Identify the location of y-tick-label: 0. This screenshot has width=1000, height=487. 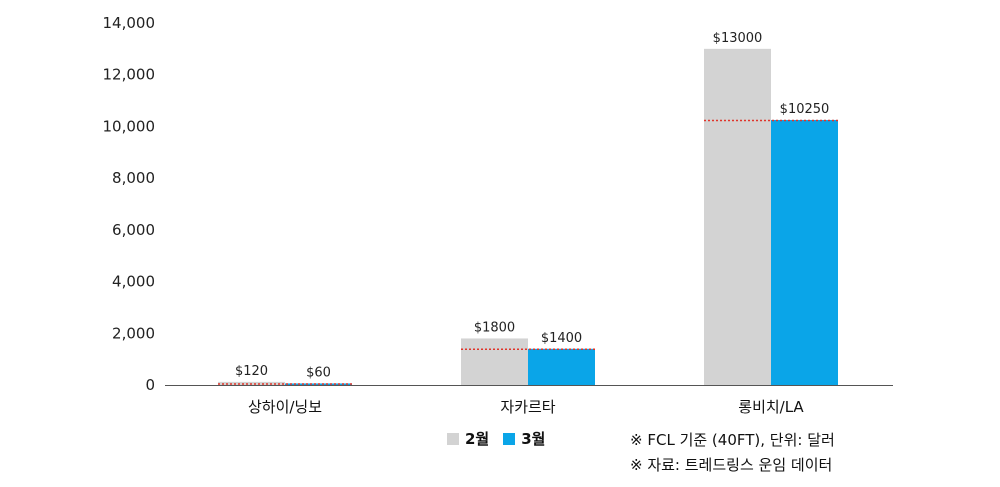
(150, 385).